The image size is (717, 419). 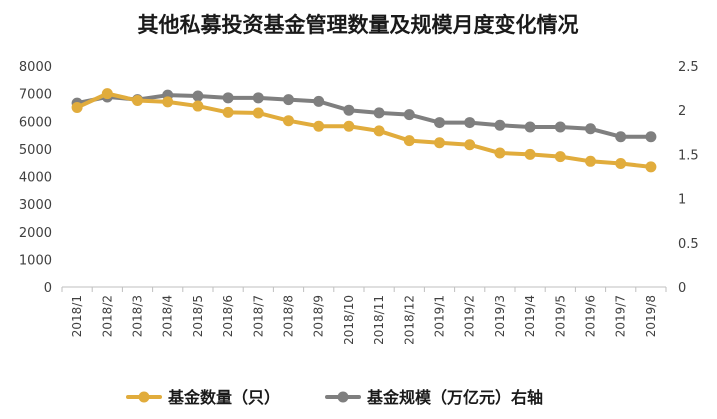 What do you see at coordinates (560, 316) in the screenshot?
I see `x-tick-label: 2019/5` at bounding box center [560, 316].